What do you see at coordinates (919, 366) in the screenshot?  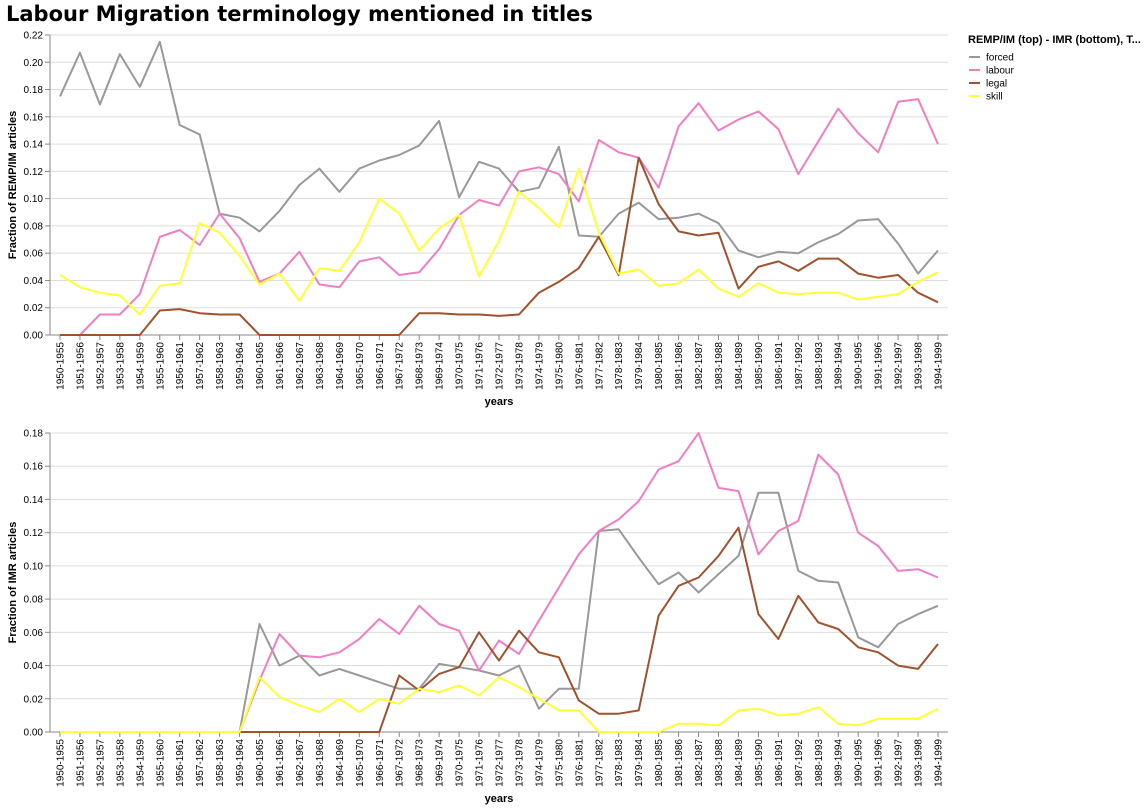 I see `x-tick-label: 1993-1998` at bounding box center [919, 366].